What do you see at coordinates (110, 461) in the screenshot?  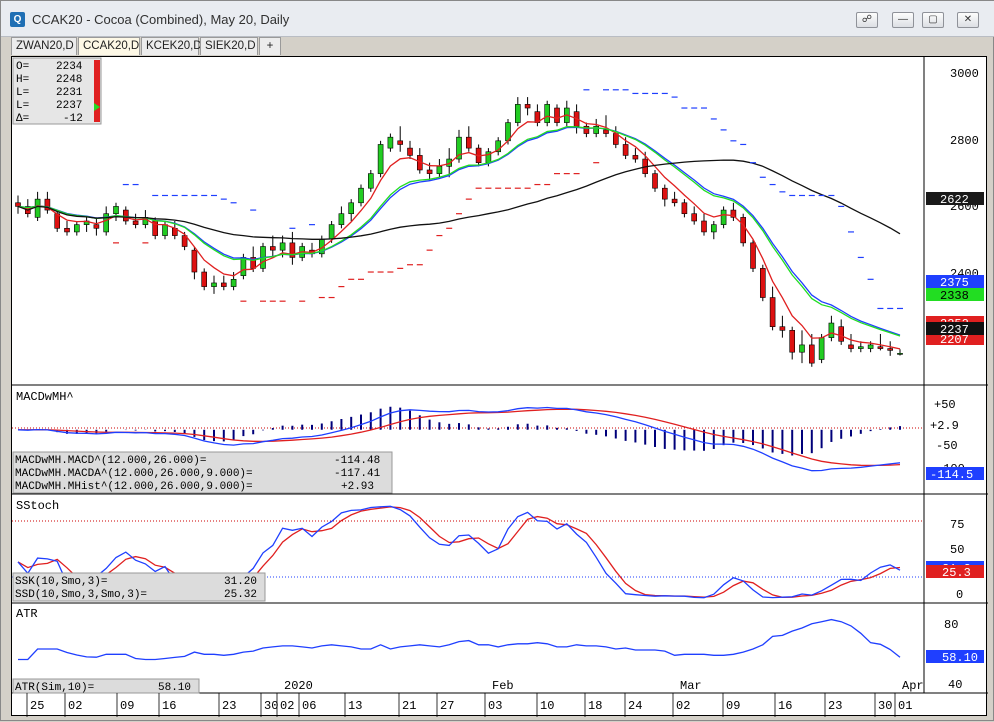 I see `svg-text: MACDwMH.MACD^(12.000,26.000)=` at bounding box center [110, 461].